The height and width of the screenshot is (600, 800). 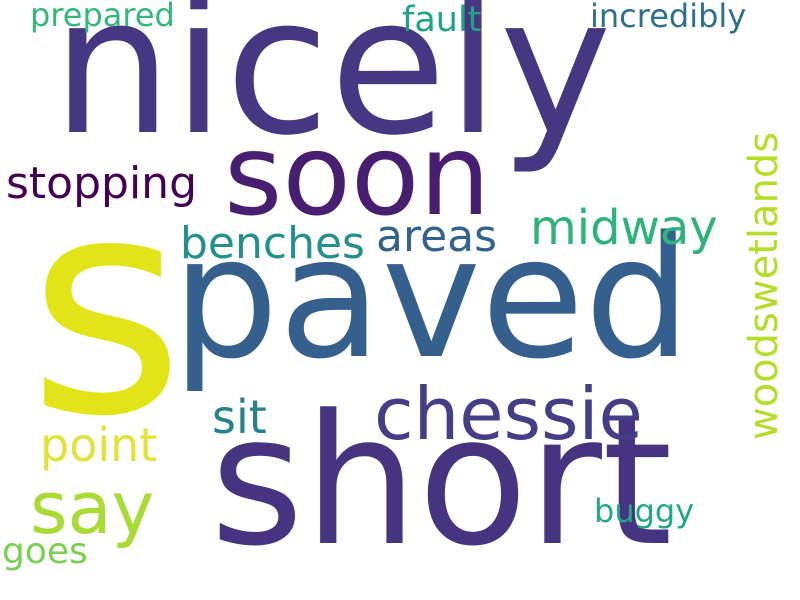 What do you see at coordinates (92, 508) in the screenshot?
I see `word-say: say` at bounding box center [92, 508].